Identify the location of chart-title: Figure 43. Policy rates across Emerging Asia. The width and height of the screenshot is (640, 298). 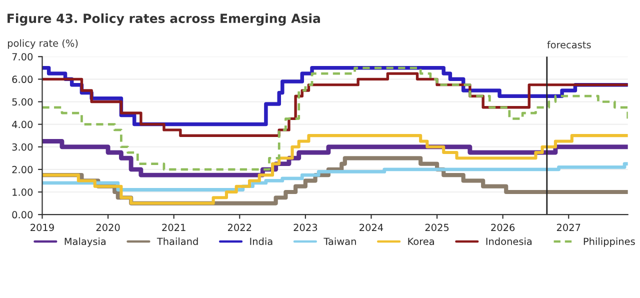
(164, 19).